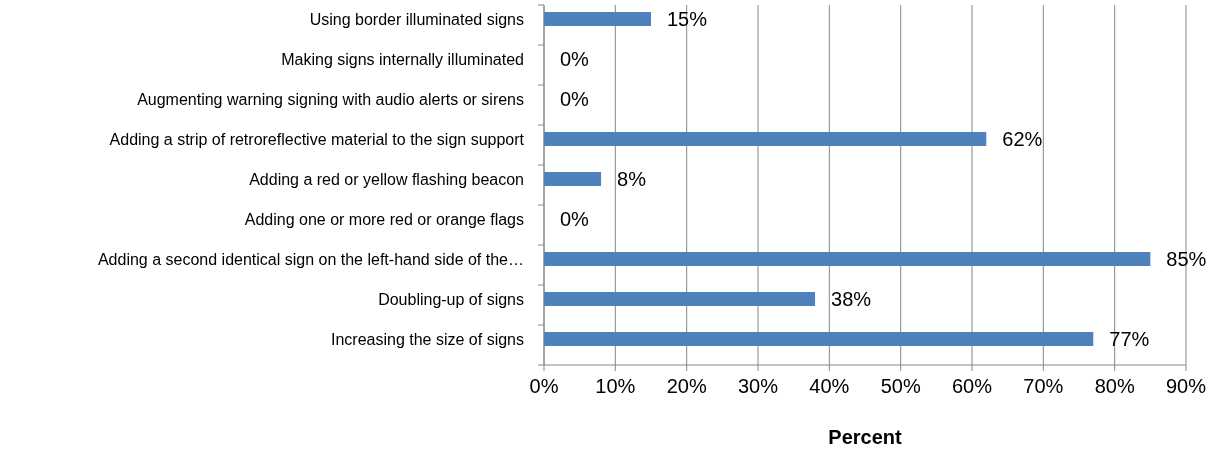 The height and width of the screenshot is (453, 1215). I want to click on data-label: 8%, so click(632, 179).